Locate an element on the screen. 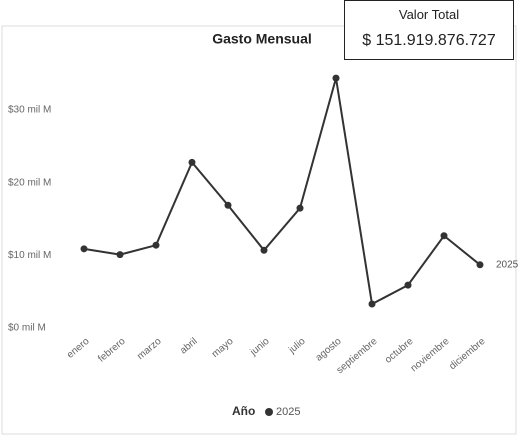 This screenshot has width=520, height=438. x-tick-label: marzo is located at coordinates (149, 349).